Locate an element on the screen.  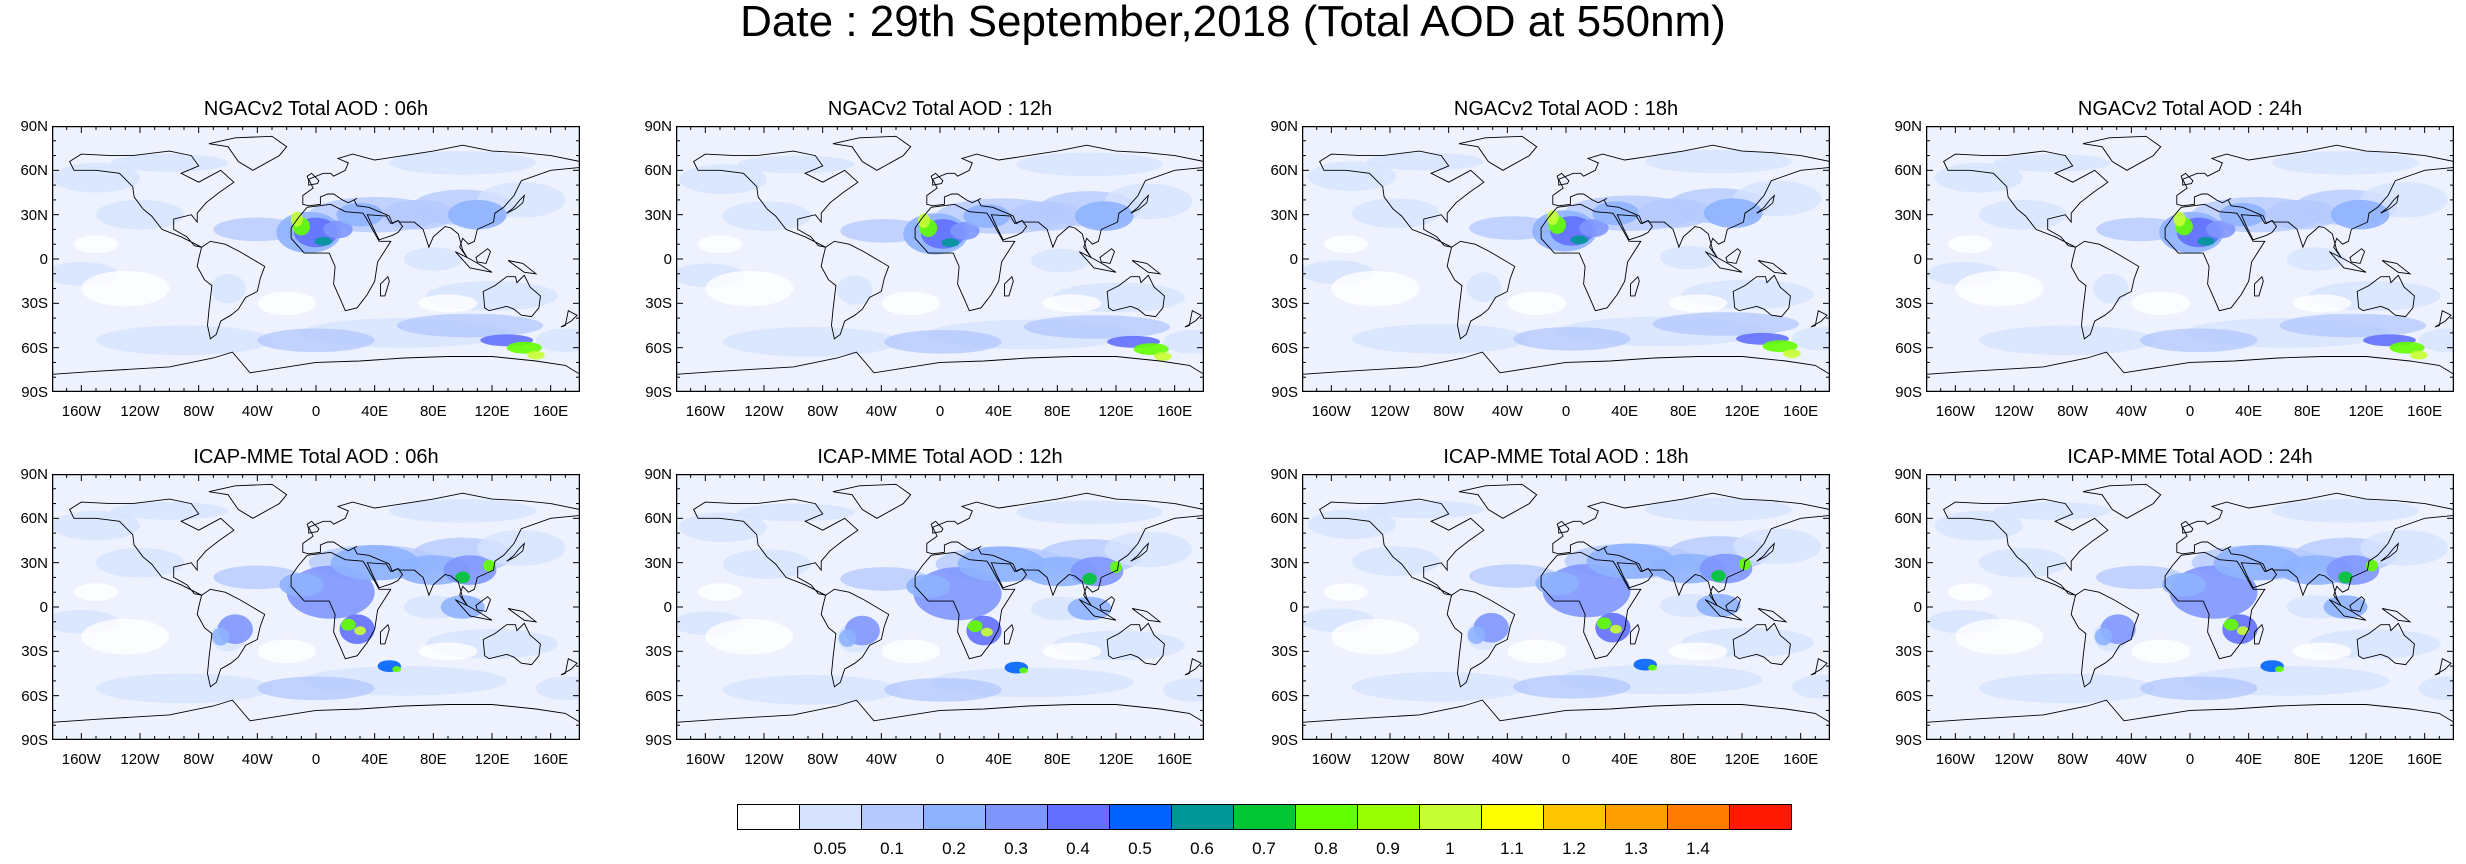
colorbar-label: 1.3 is located at coordinates (1636, 848).